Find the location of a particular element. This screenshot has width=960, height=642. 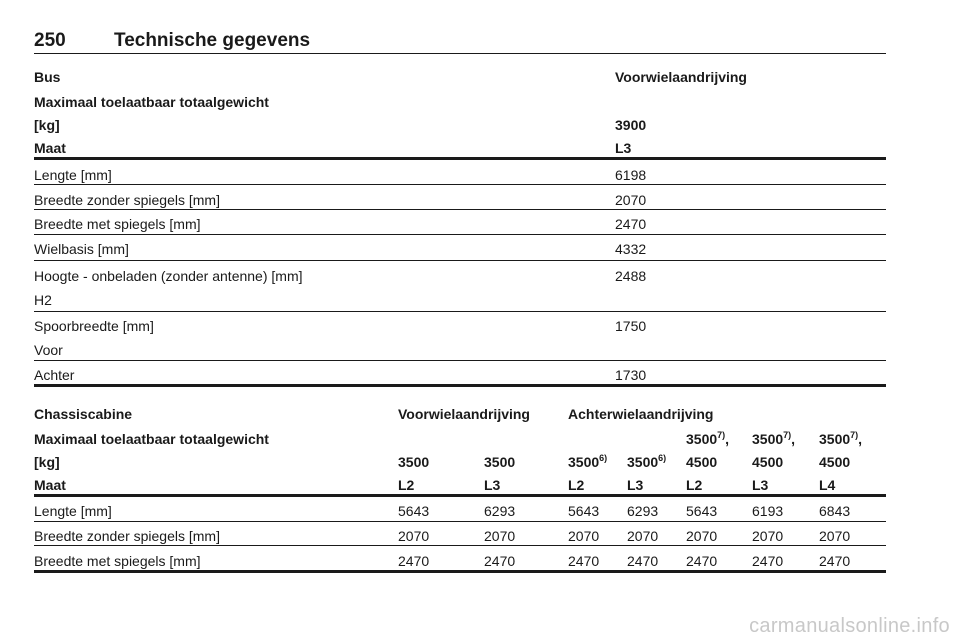

header-rule is located at coordinates (460, 53).